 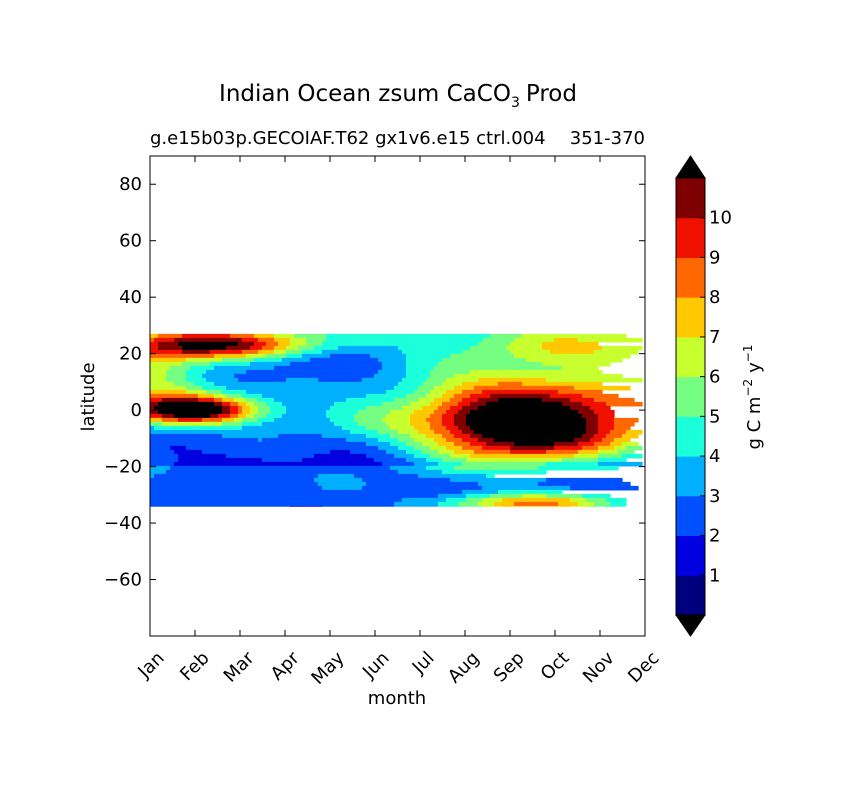 What do you see at coordinates (714, 377) in the screenshot?
I see `colorbar-tick-label: 6` at bounding box center [714, 377].